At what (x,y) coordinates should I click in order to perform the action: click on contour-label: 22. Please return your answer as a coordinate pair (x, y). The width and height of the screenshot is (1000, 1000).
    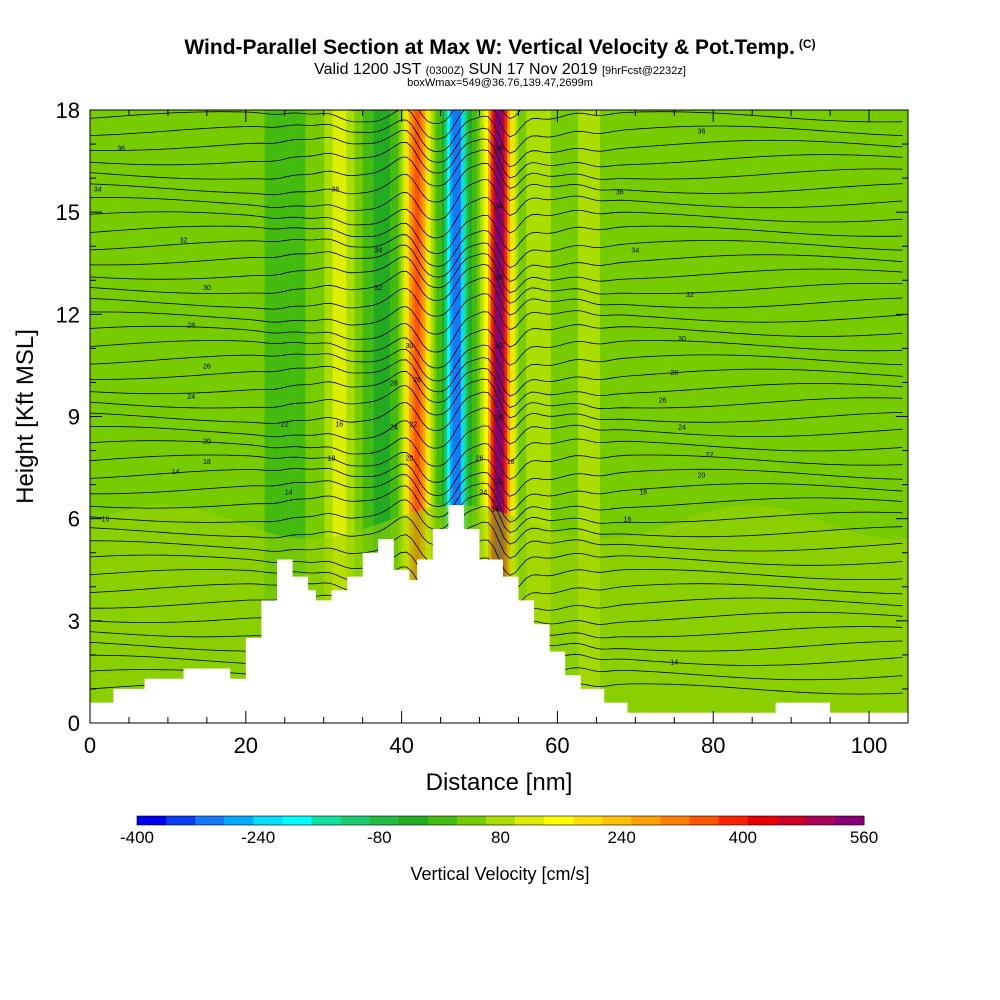
    Looking at the image, I should click on (413, 424).